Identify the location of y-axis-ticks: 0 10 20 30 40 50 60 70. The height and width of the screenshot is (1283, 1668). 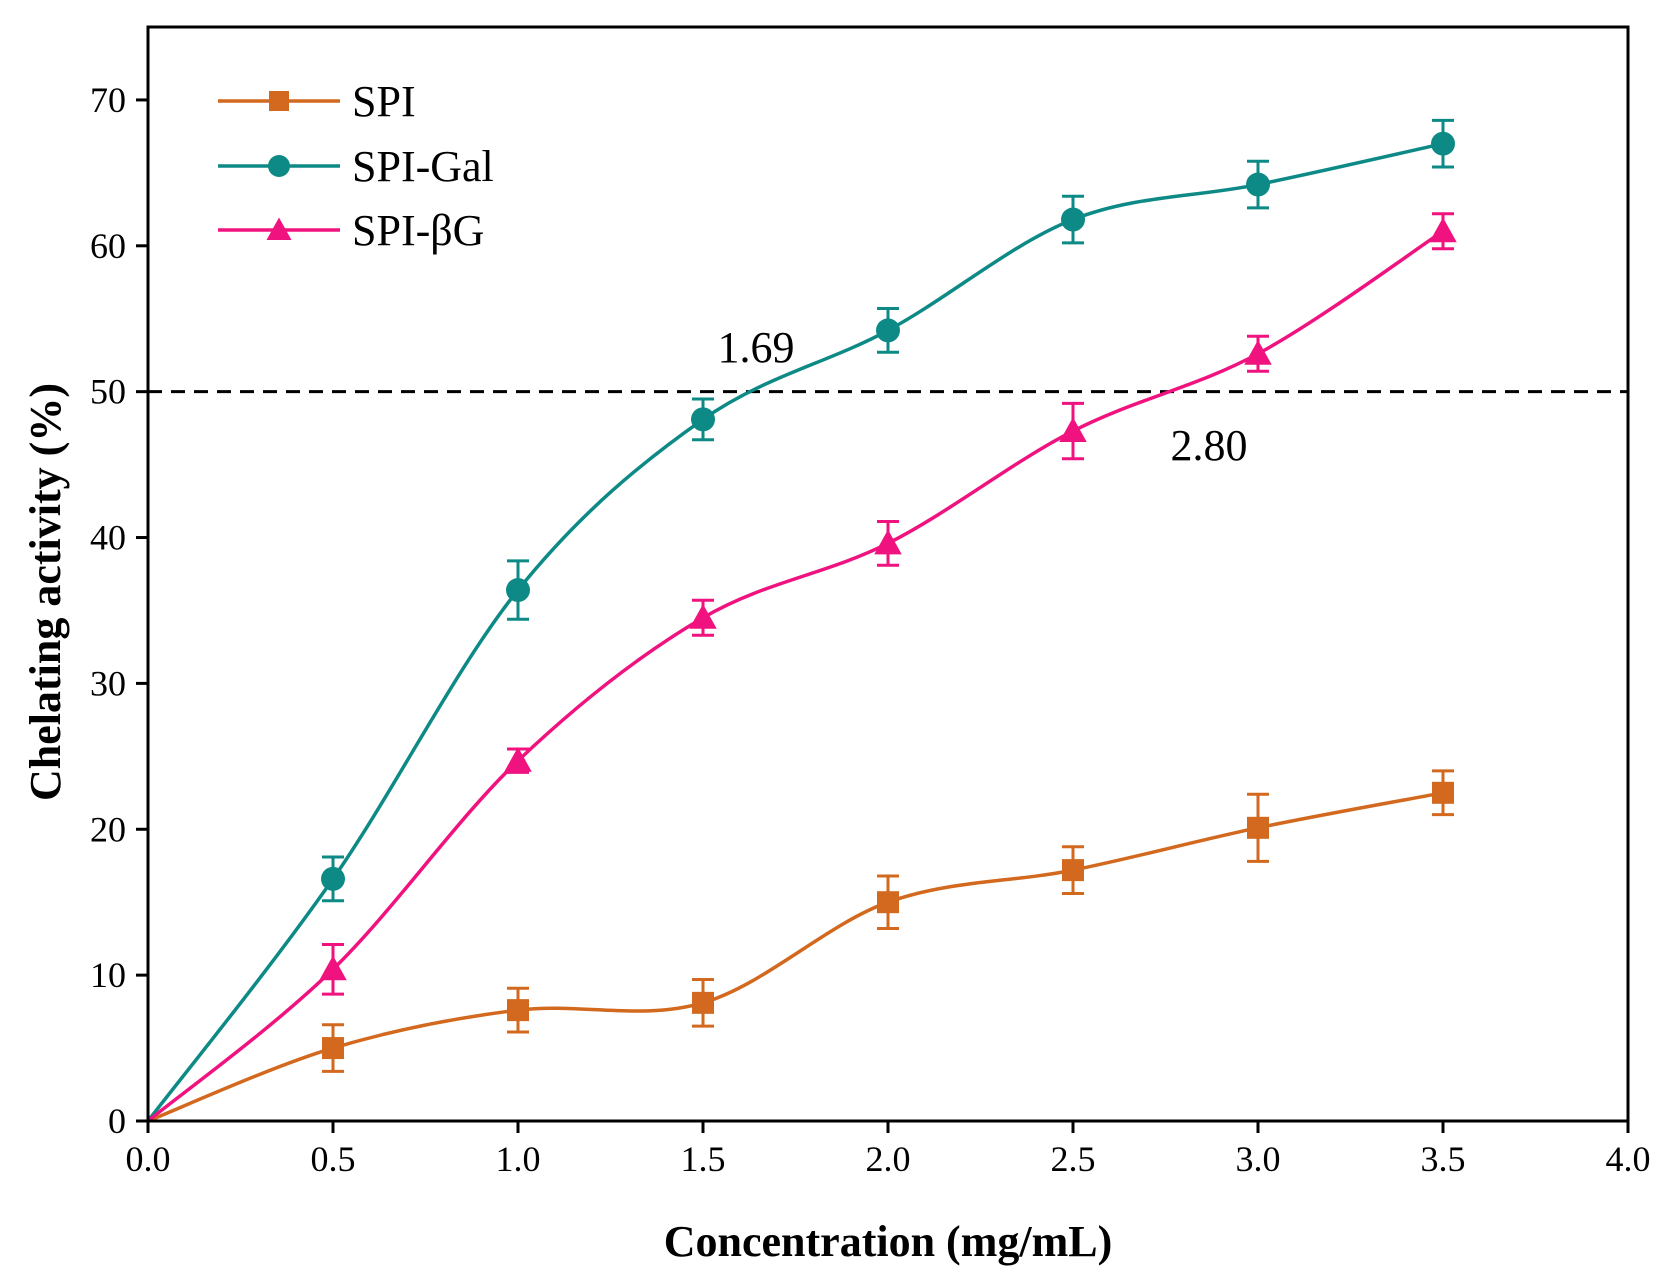
(119, 610).